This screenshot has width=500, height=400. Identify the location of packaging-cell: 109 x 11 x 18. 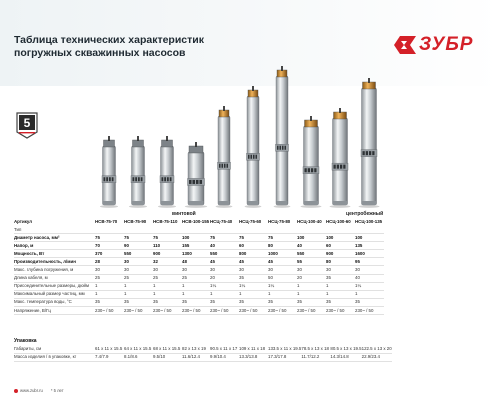
(253, 349).